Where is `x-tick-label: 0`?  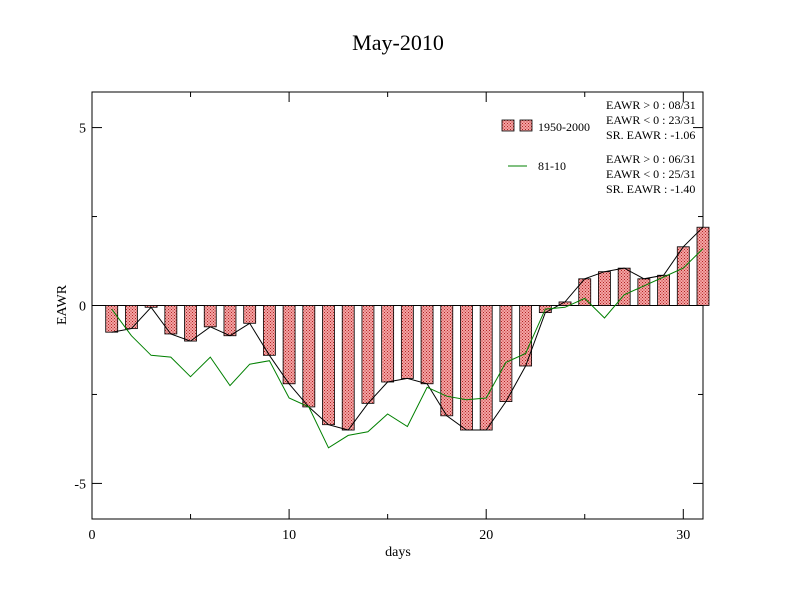 x-tick-label: 0 is located at coordinates (92, 535).